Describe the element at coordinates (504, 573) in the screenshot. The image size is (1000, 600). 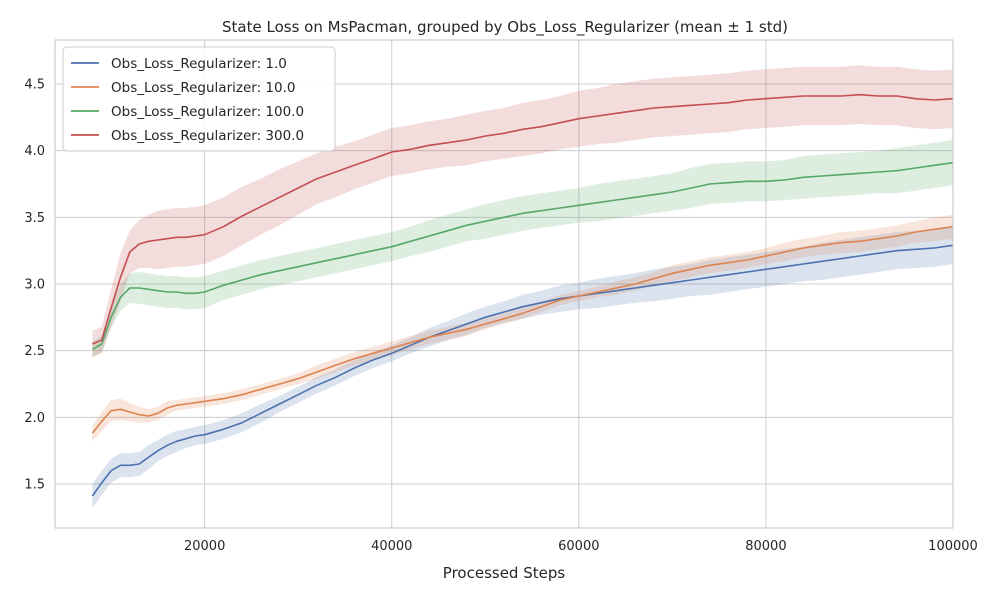
I see `x-axis-label: Processed Steps` at that location.